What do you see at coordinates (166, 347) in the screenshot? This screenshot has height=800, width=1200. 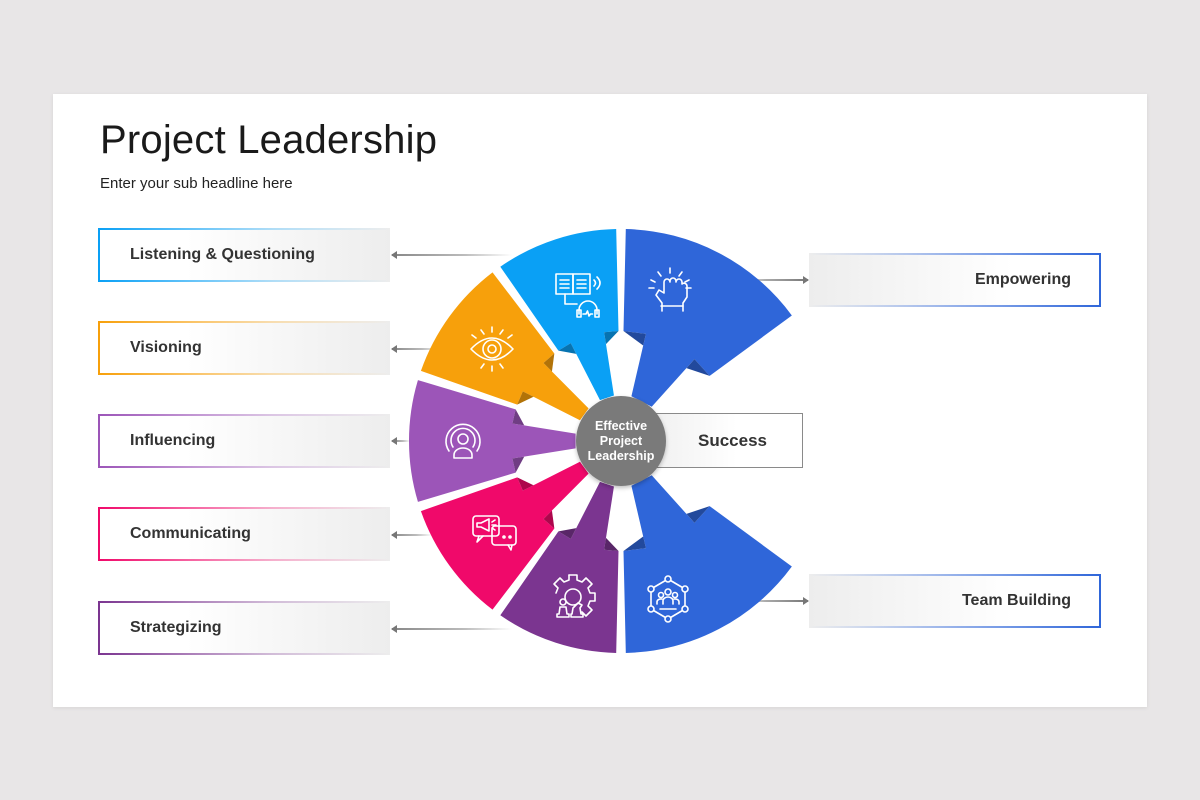 I see `label-text: Visioning` at bounding box center [166, 347].